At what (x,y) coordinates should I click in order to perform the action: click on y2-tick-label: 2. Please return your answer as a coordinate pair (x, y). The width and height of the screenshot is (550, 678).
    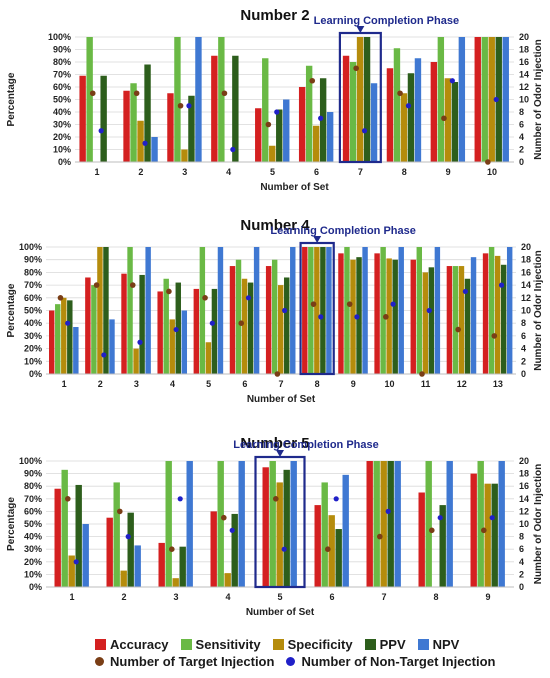
    Looking at the image, I should click on (521, 574).